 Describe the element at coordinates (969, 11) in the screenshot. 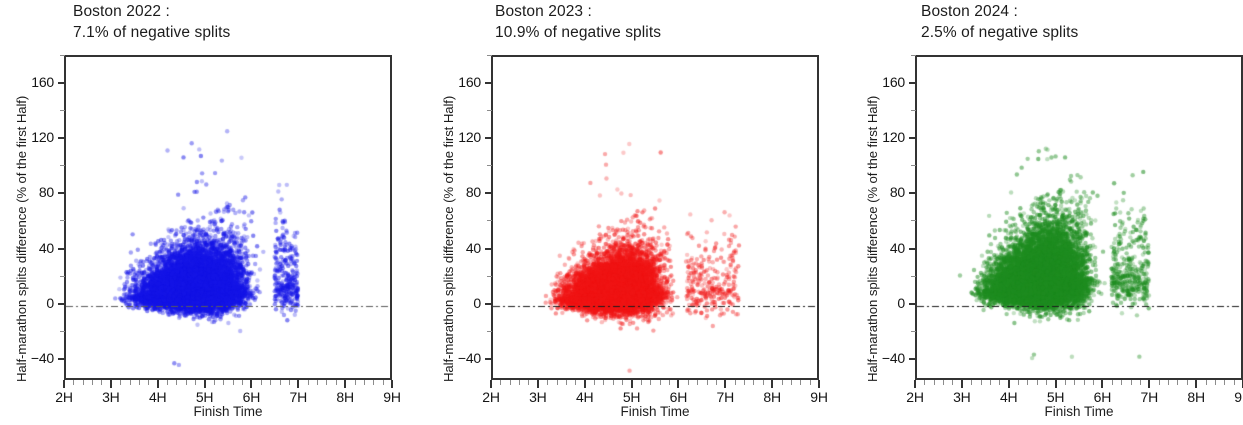

I see `panel-title-line1: Boston 2024 :` at that location.